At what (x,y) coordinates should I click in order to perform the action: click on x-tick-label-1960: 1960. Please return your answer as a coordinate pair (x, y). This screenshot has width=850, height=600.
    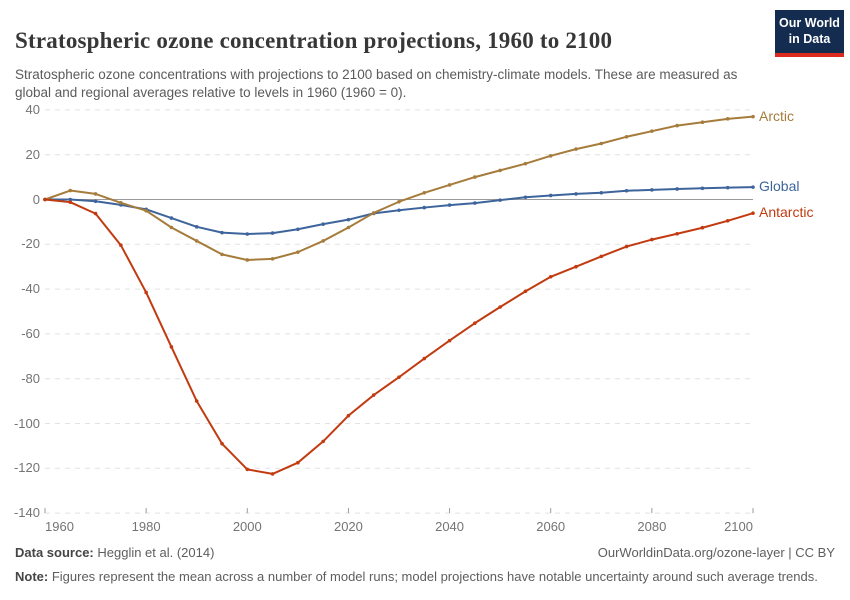
    Looking at the image, I should click on (59, 526).